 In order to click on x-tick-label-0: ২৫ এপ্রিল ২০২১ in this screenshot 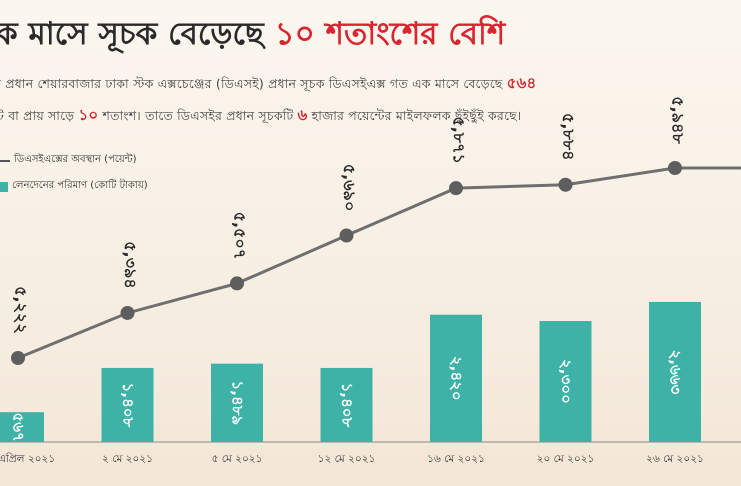, I will do `click(27, 458)`.